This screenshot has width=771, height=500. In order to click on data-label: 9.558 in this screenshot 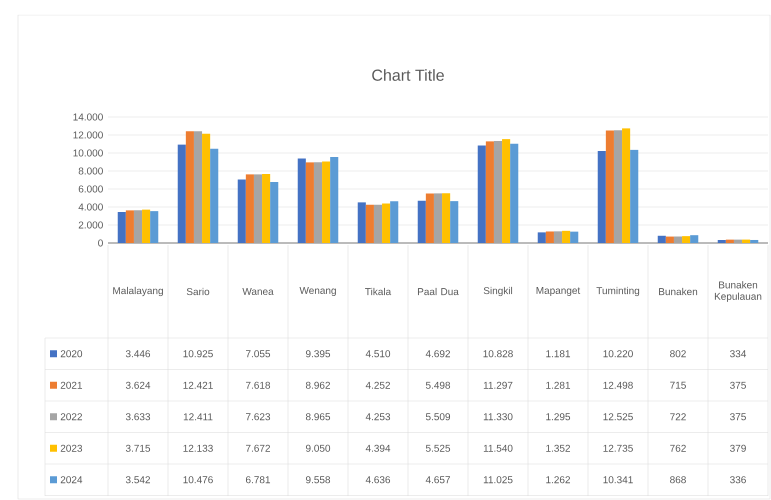, I will do `click(318, 480)`.